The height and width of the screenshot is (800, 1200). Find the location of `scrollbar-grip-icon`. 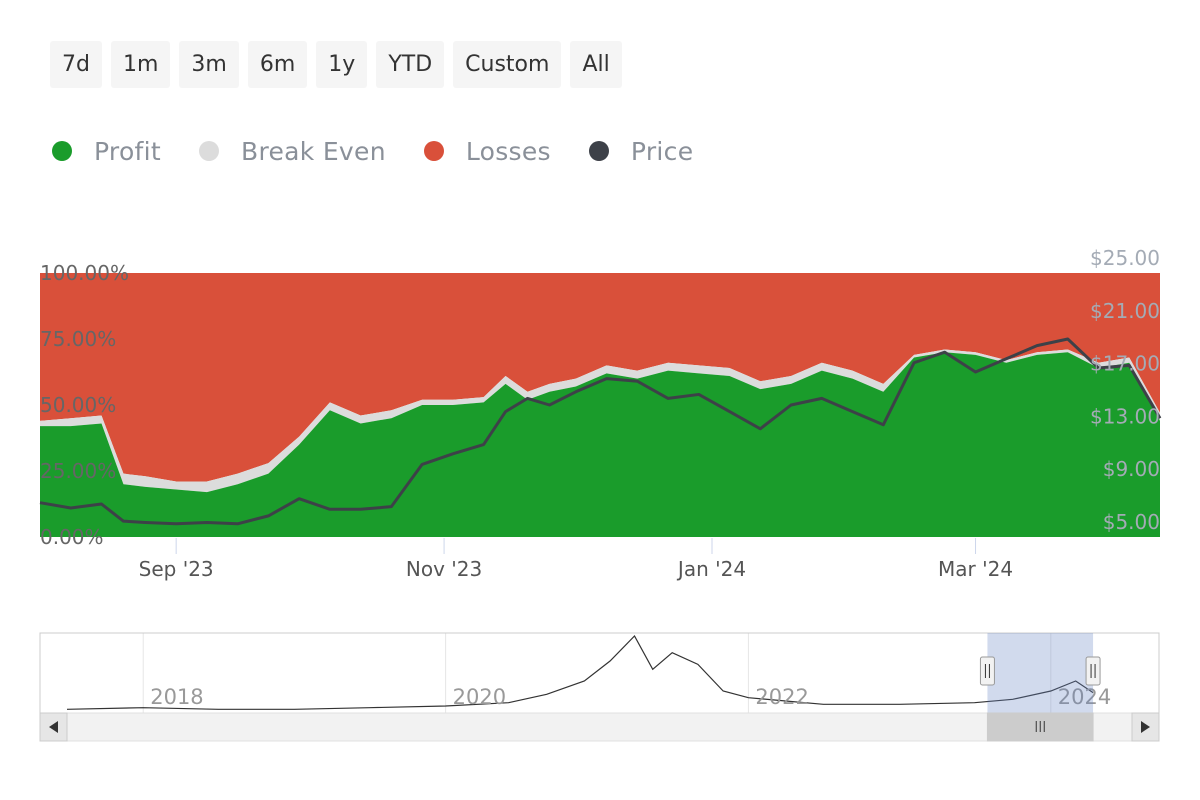

scrollbar-grip-icon is located at coordinates (1040, 726).